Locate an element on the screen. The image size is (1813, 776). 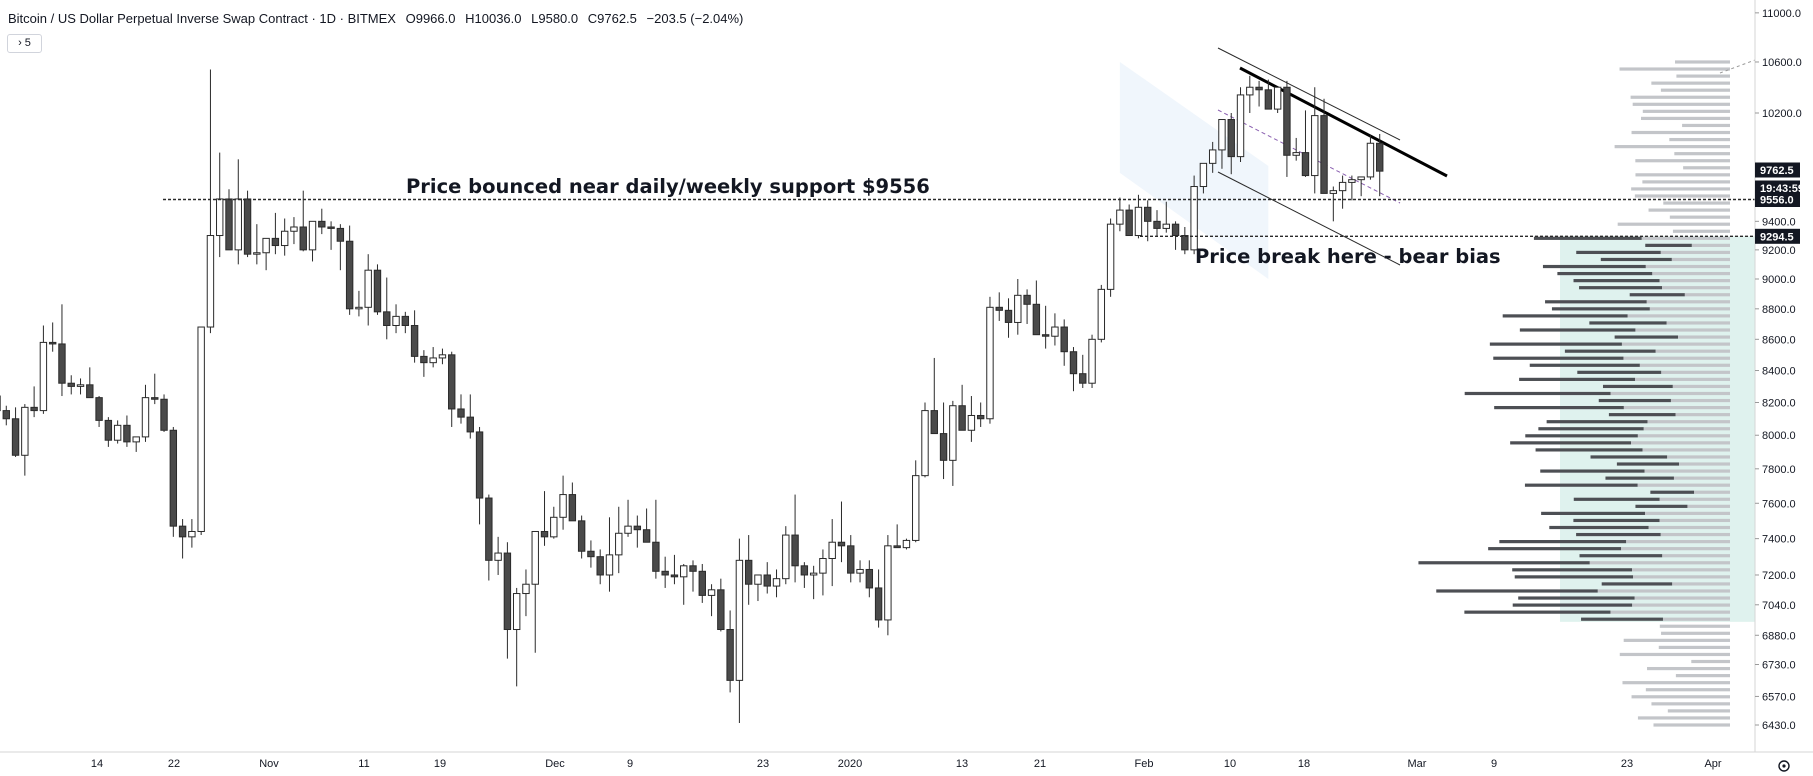
price-tick-label: 8800.0 is located at coordinates (1779, 310).